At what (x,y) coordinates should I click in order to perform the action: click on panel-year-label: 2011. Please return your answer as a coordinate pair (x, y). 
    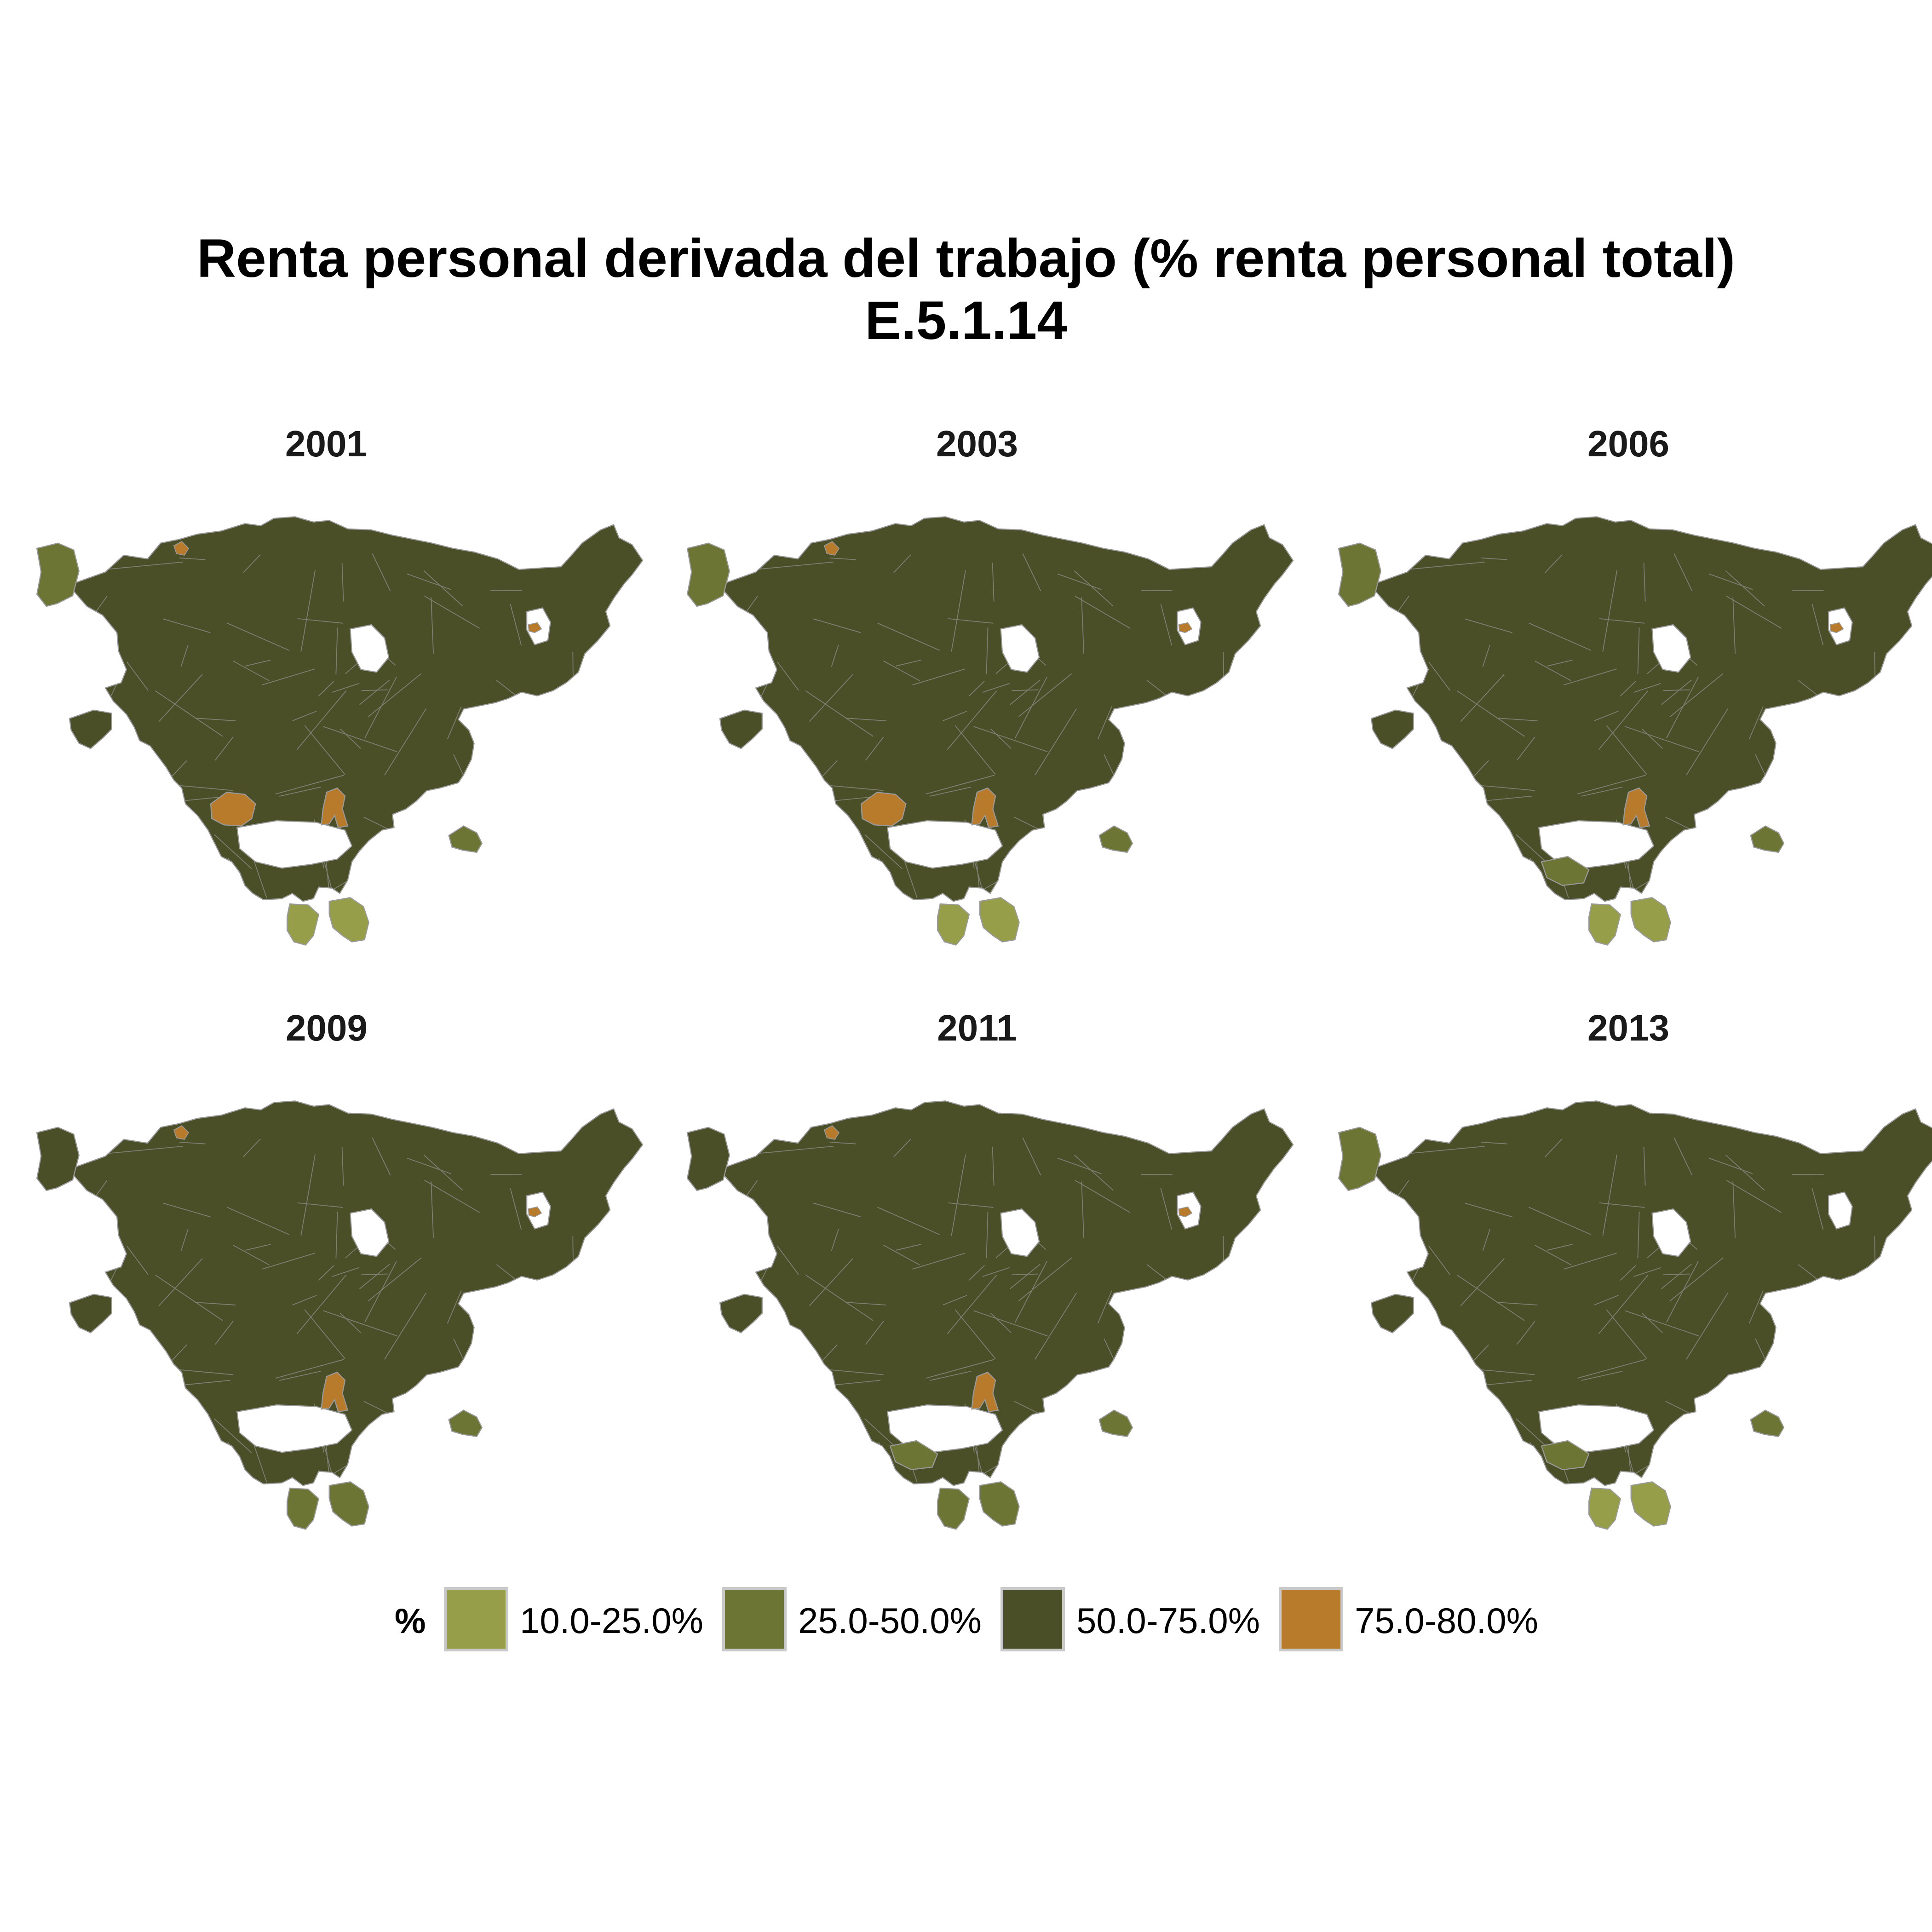
    Looking at the image, I should click on (977, 1027).